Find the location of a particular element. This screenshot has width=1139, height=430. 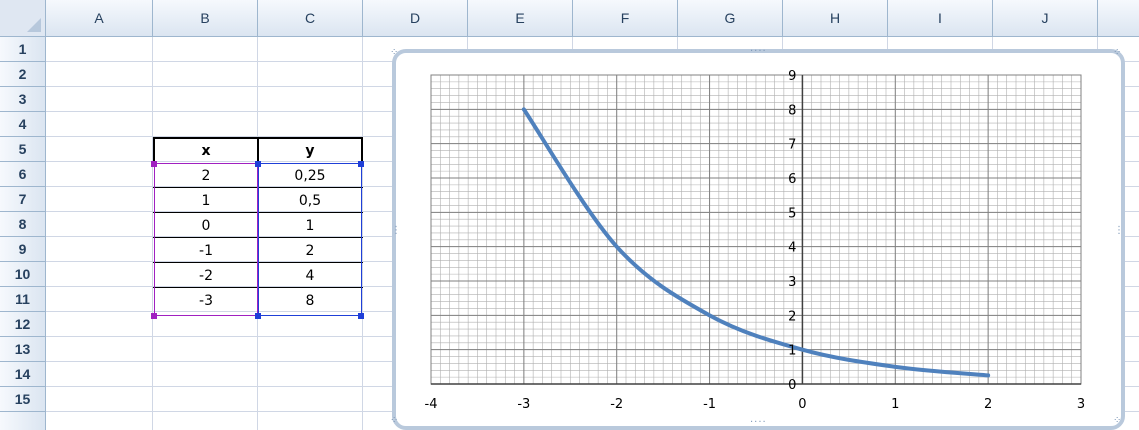

resize-handle-top-icon: ···· is located at coordinates (758, 51).